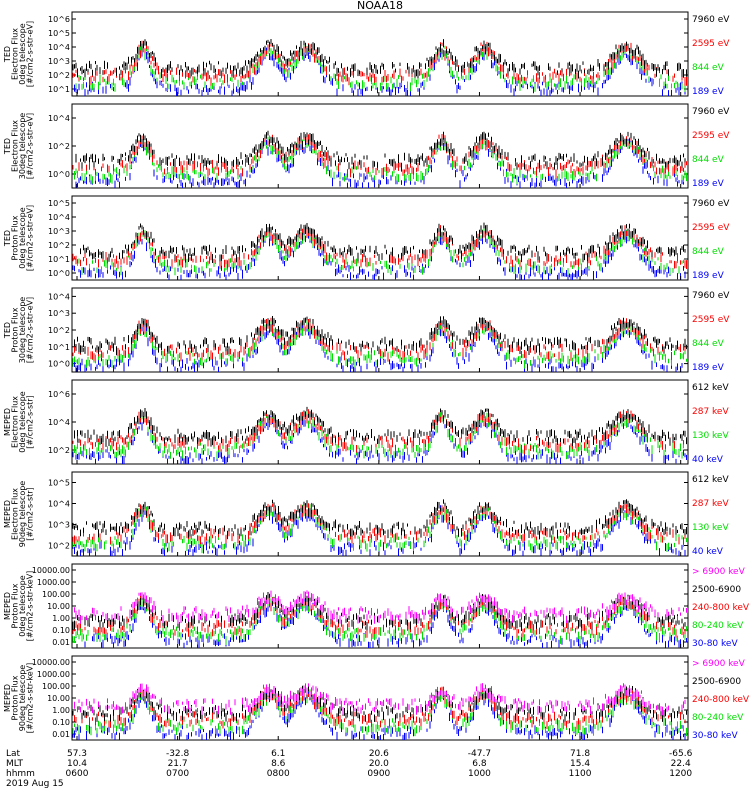 This screenshot has width=750, height=800. I want to click on y-axis-label: [#/cm2-s-str-eV], so click(30, 54).